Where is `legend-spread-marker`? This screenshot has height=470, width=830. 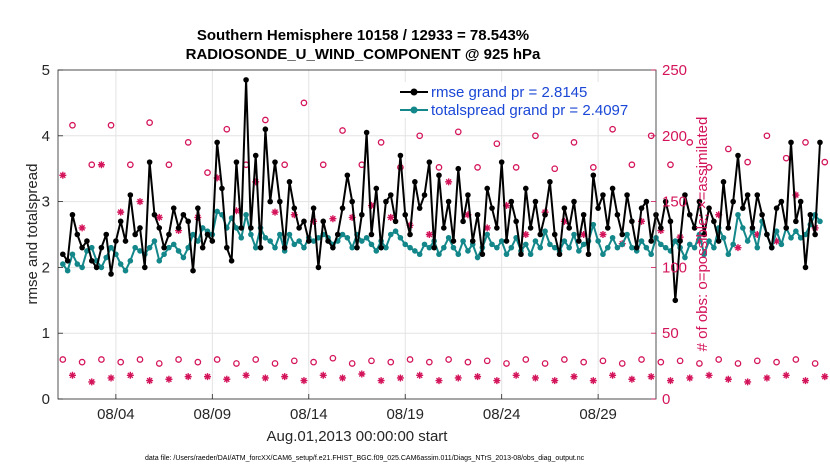
legend-spread-marker is located at coordinates (414, 110).